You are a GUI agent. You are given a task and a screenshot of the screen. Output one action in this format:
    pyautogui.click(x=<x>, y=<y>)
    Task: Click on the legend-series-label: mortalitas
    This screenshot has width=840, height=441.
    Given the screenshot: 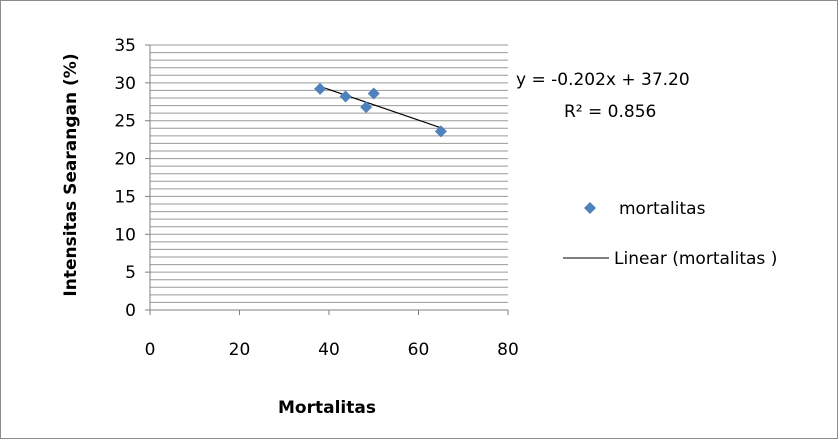 What is the action you would take?
    pyautogui.click(x=662, y=209)
    